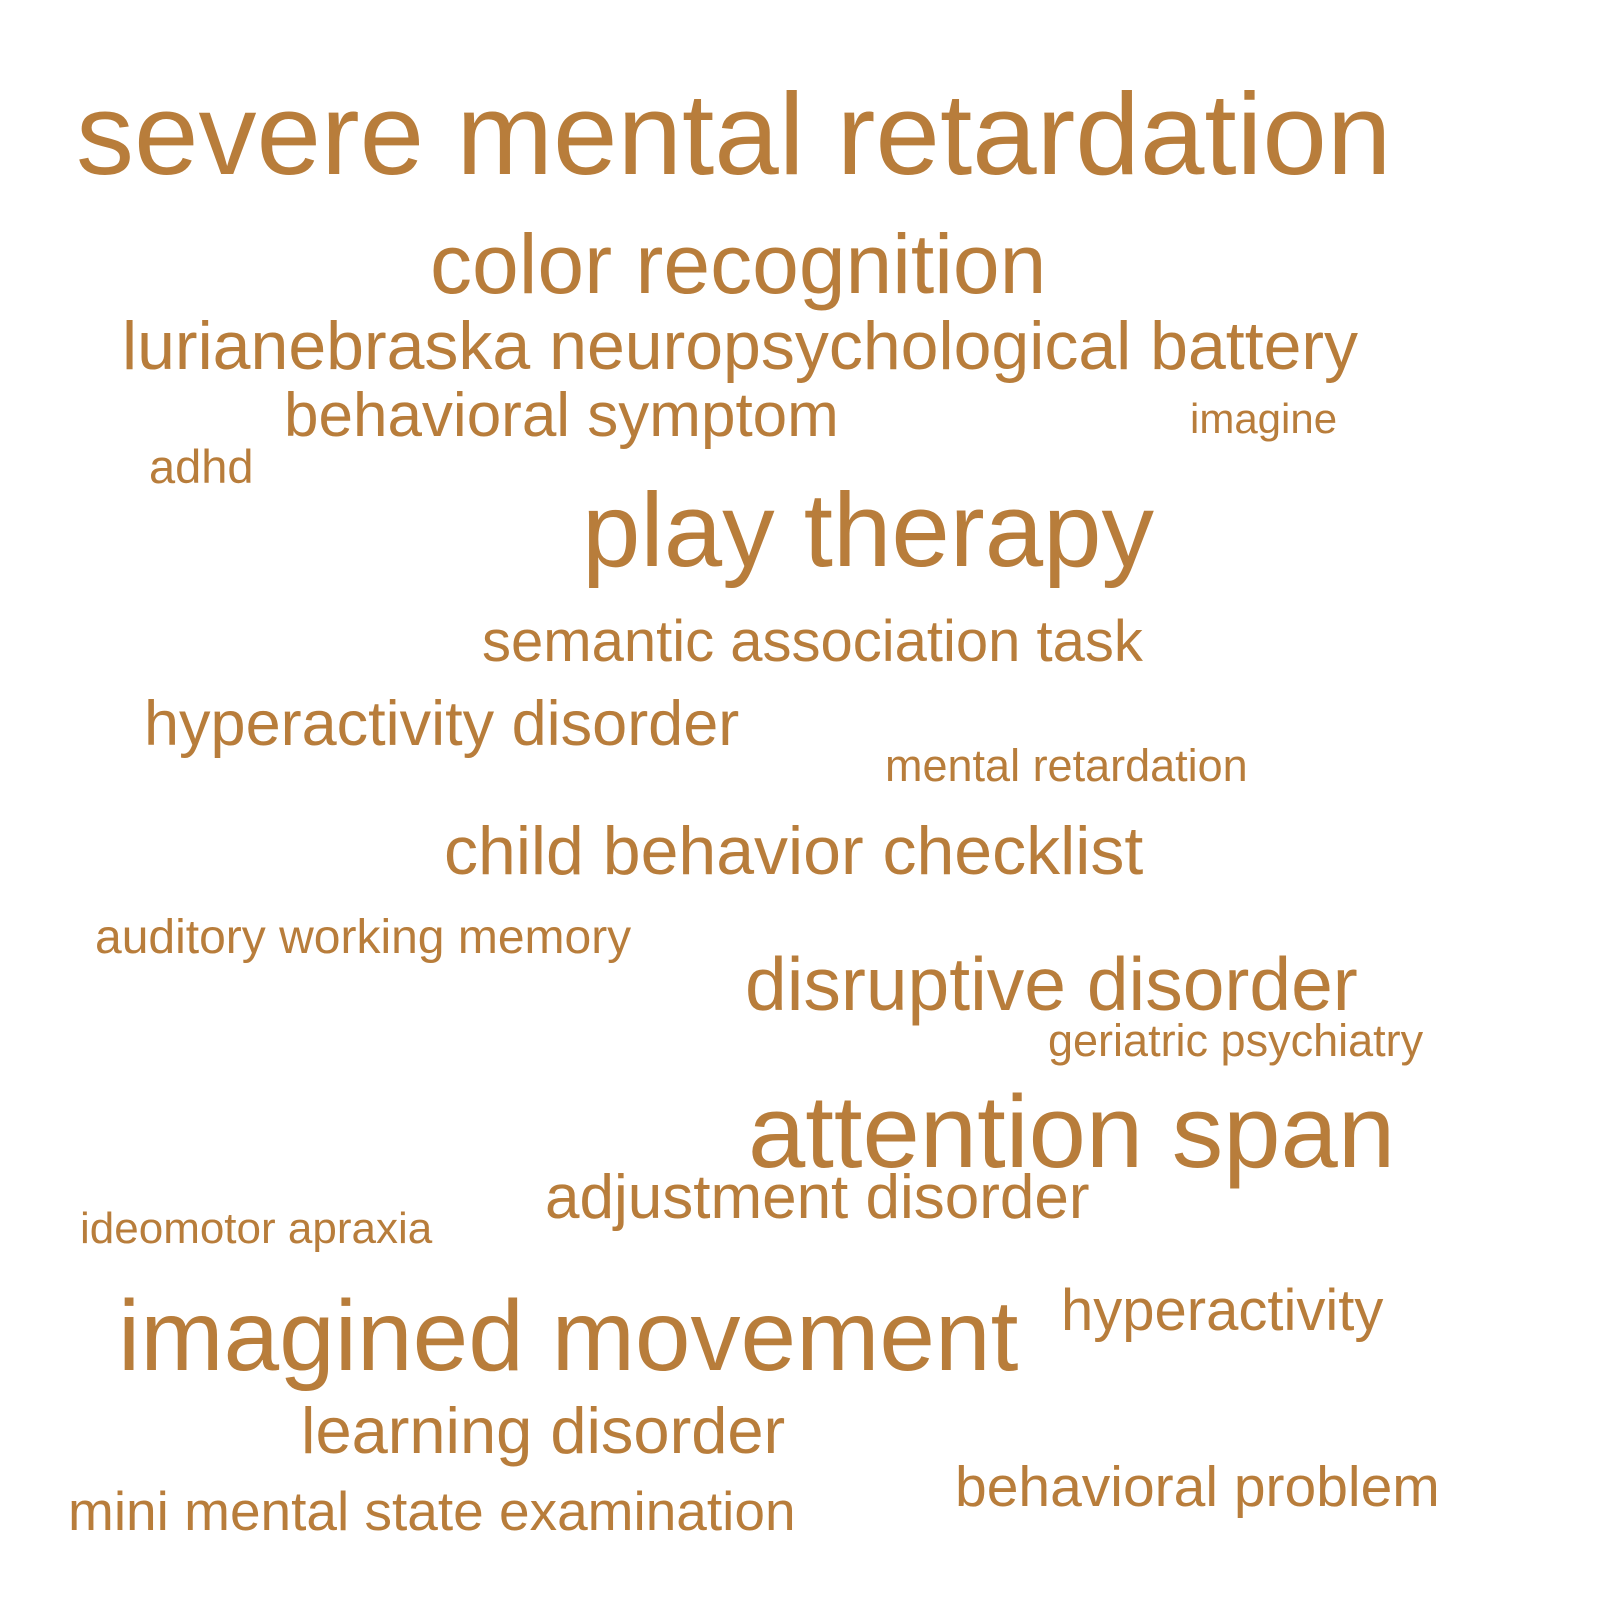 The height and width of the screenshot is (1610, 1609). I want to click on word-adjustment-disorder: adjustment disorder, so click(817, 1197).